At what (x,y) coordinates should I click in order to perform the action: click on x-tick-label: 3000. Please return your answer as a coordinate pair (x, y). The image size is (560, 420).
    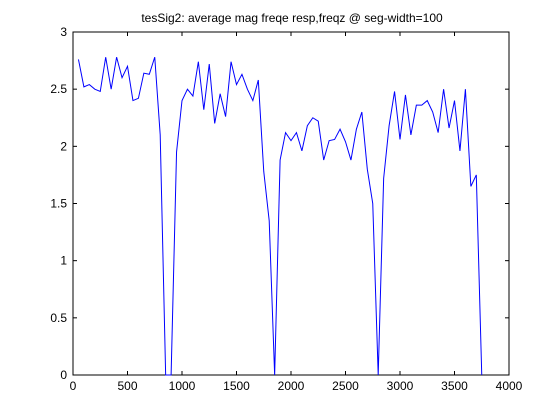
    Looking at the image, I should click on (400, 386).